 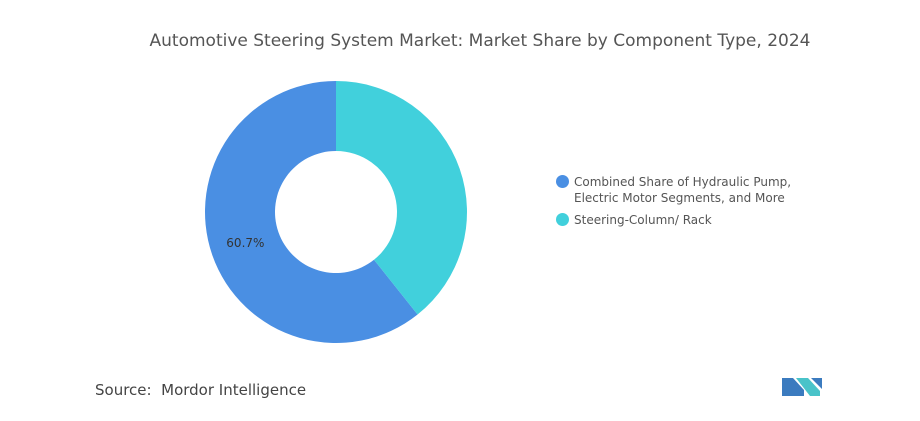 I want to click on legend-item: Steering-Column/ Rack, so click(x=691, y=220).